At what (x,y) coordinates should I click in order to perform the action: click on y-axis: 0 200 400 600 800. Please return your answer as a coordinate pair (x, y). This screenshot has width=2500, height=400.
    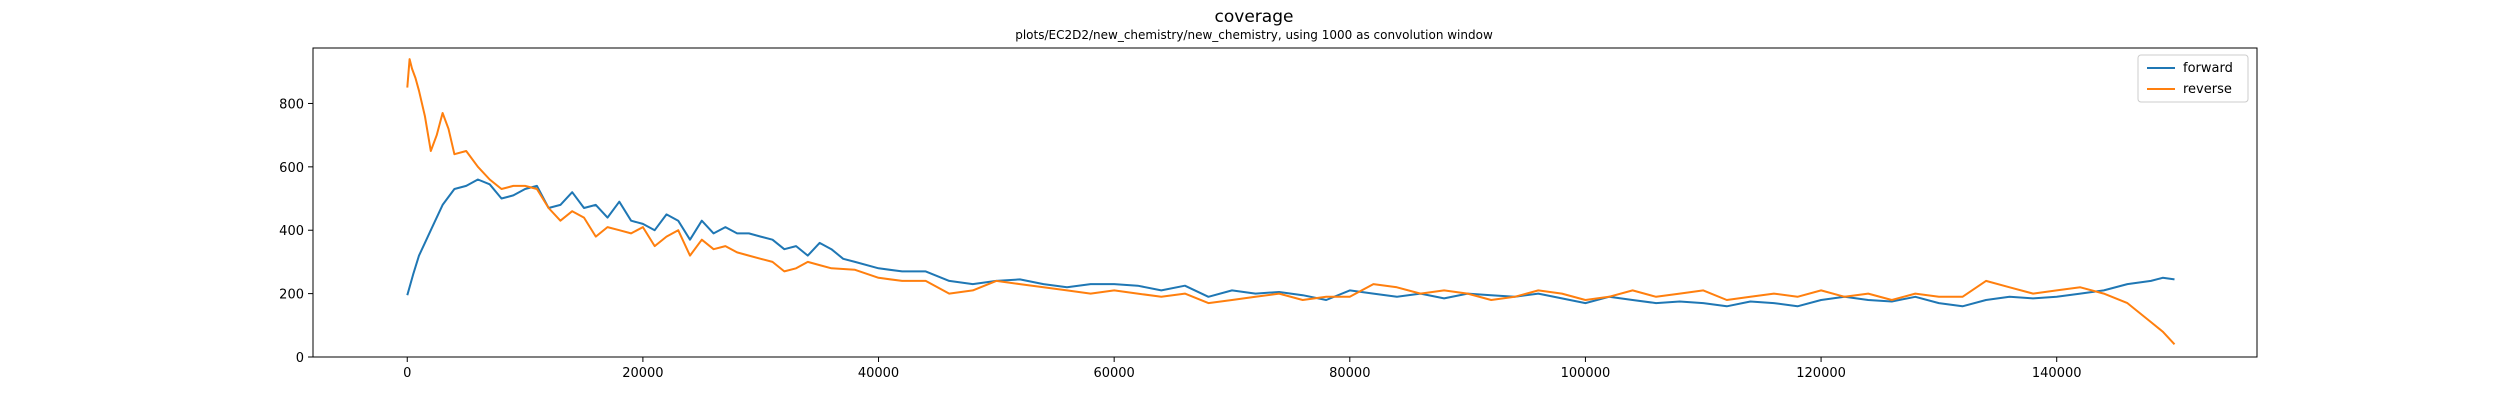
    Looking at the image, I should click on (296, 231).